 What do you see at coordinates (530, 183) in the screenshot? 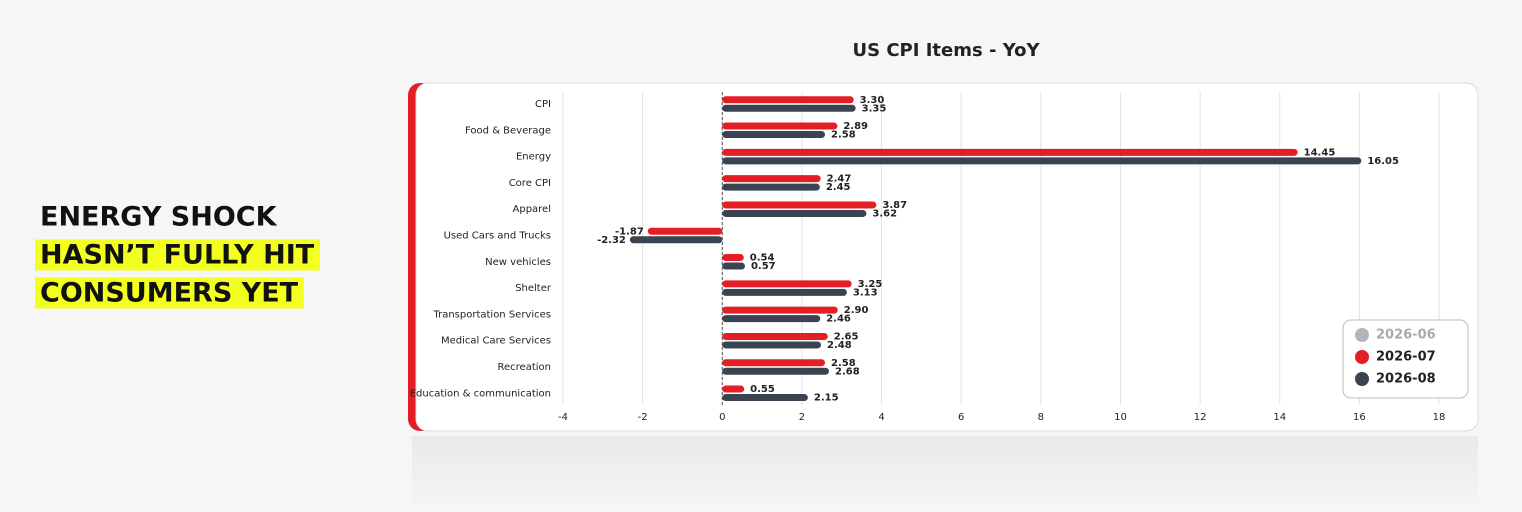
I see `category-label: Core CPI` at bounding box center [530, 183].